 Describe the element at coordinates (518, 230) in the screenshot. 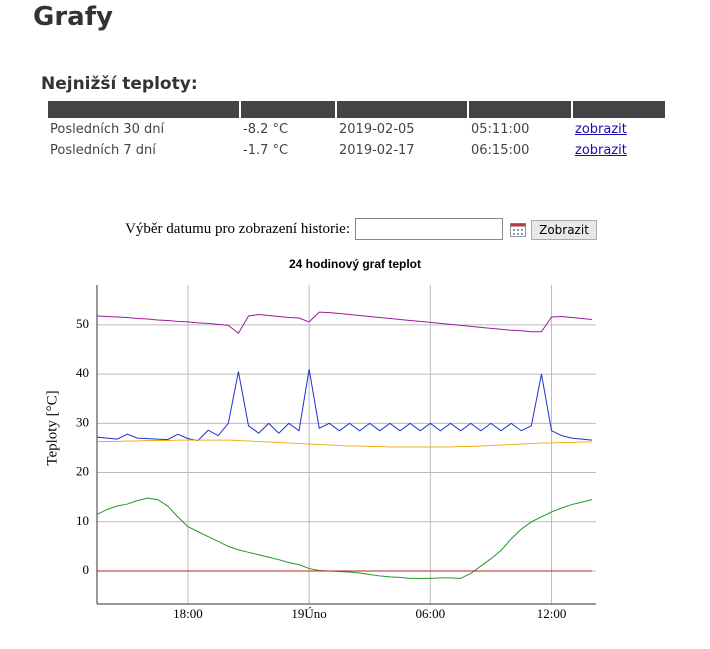

I see `calendar-icon` at that location.